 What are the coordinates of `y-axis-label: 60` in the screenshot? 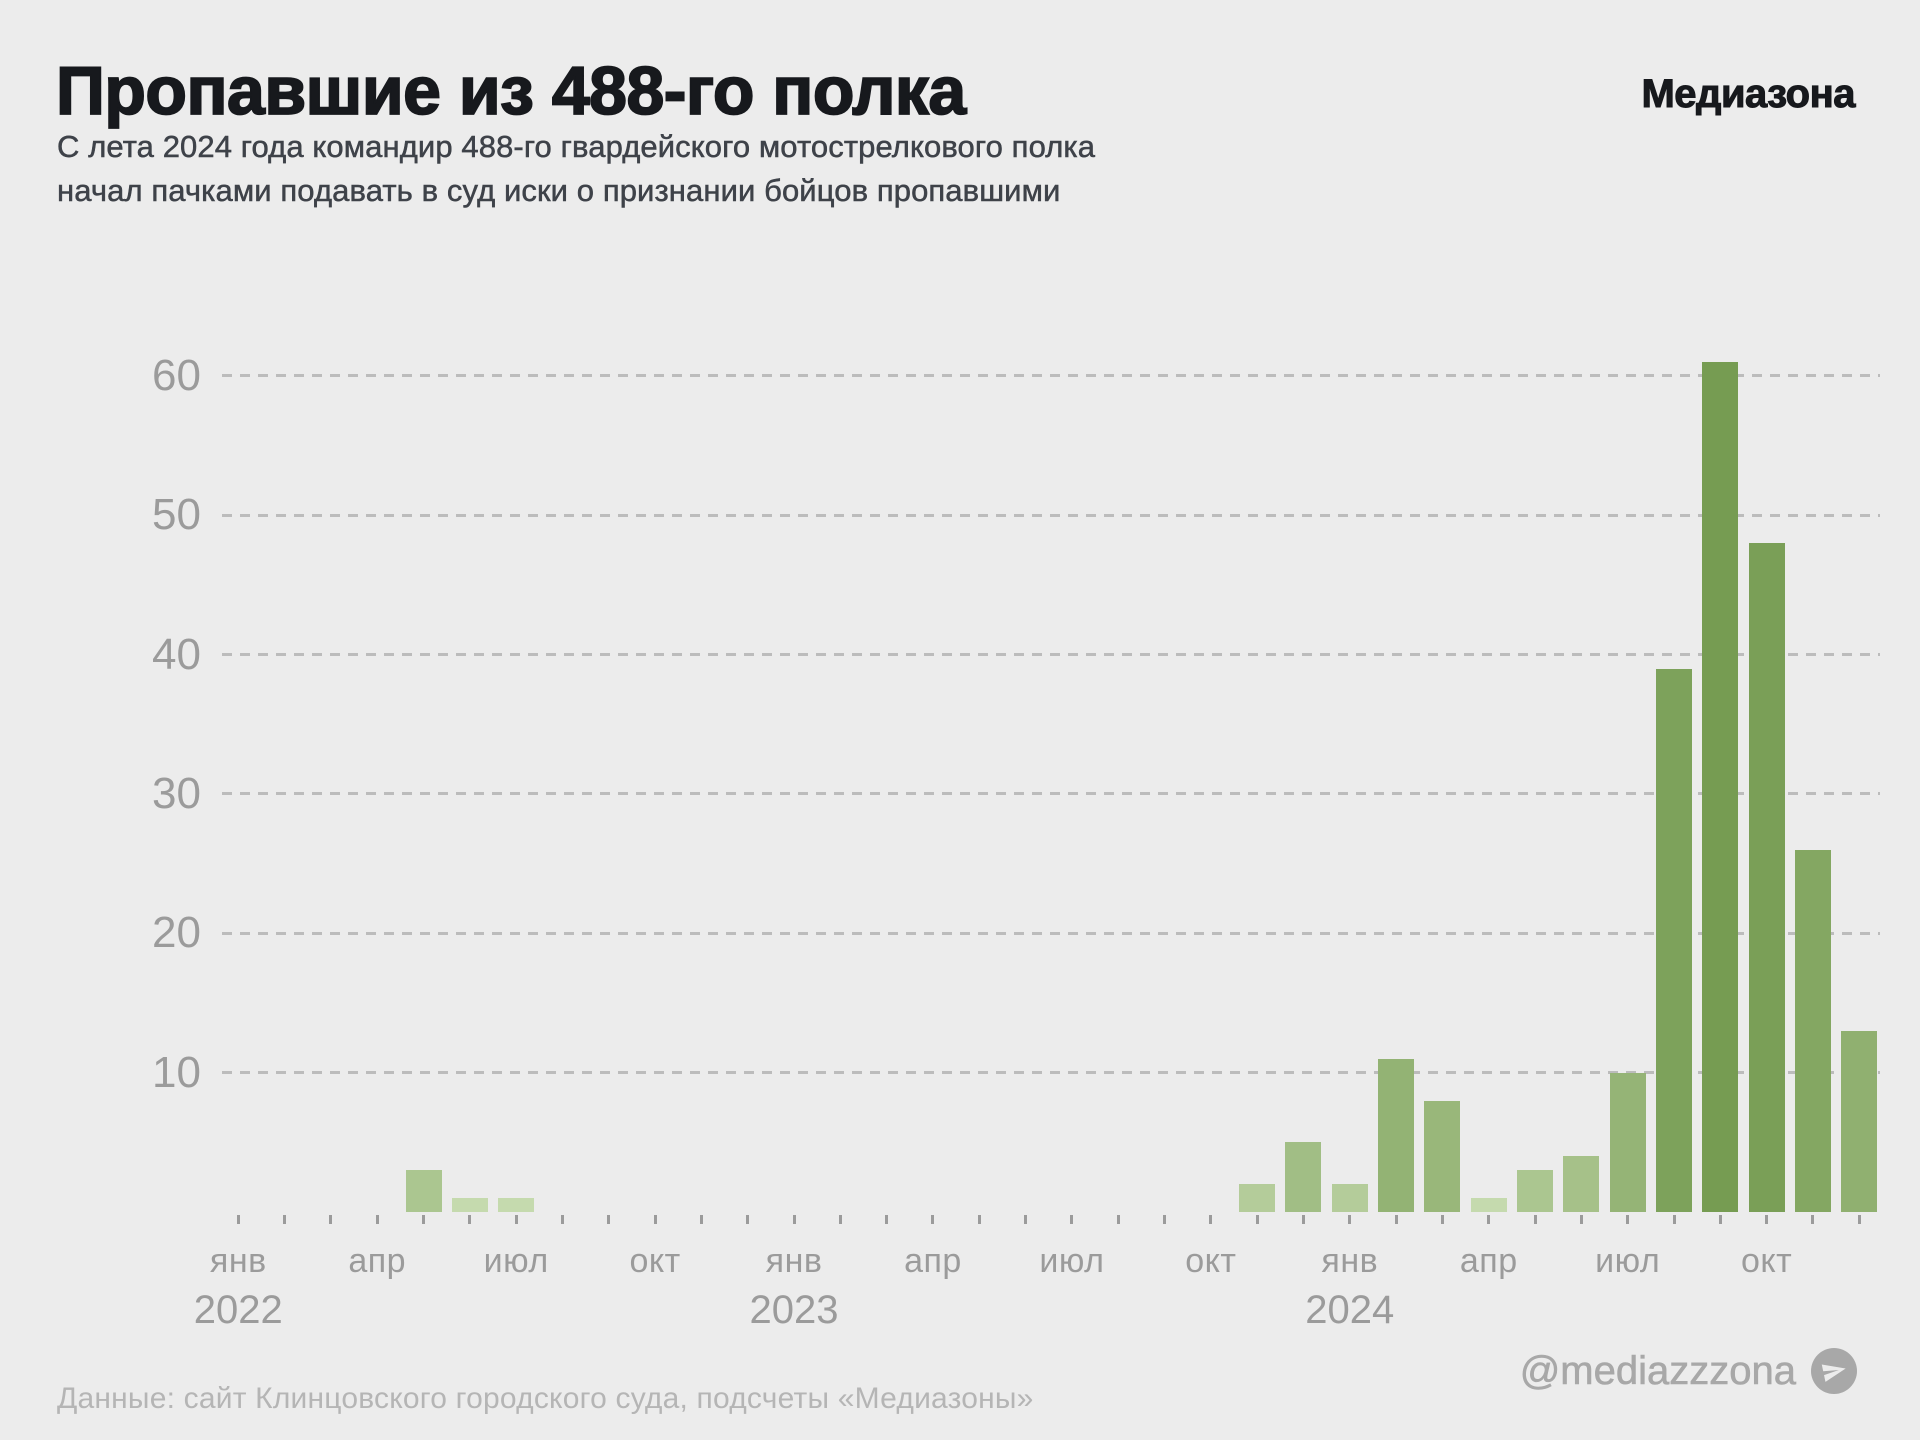 It's located at (176, 375).